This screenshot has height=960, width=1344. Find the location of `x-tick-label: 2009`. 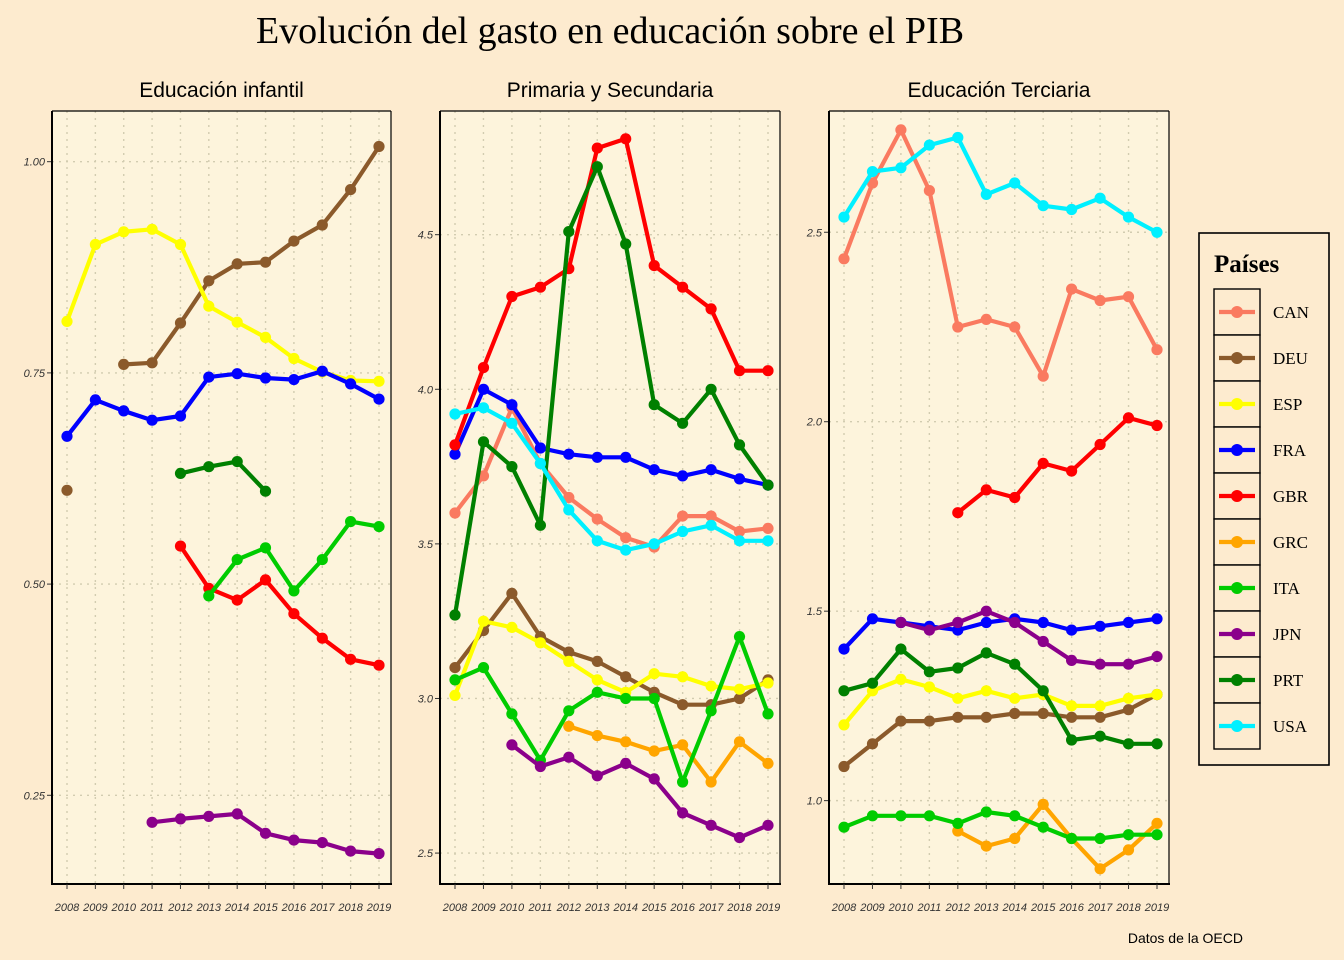

x-tick-label: 2009 is located at coordinates (94, 908).